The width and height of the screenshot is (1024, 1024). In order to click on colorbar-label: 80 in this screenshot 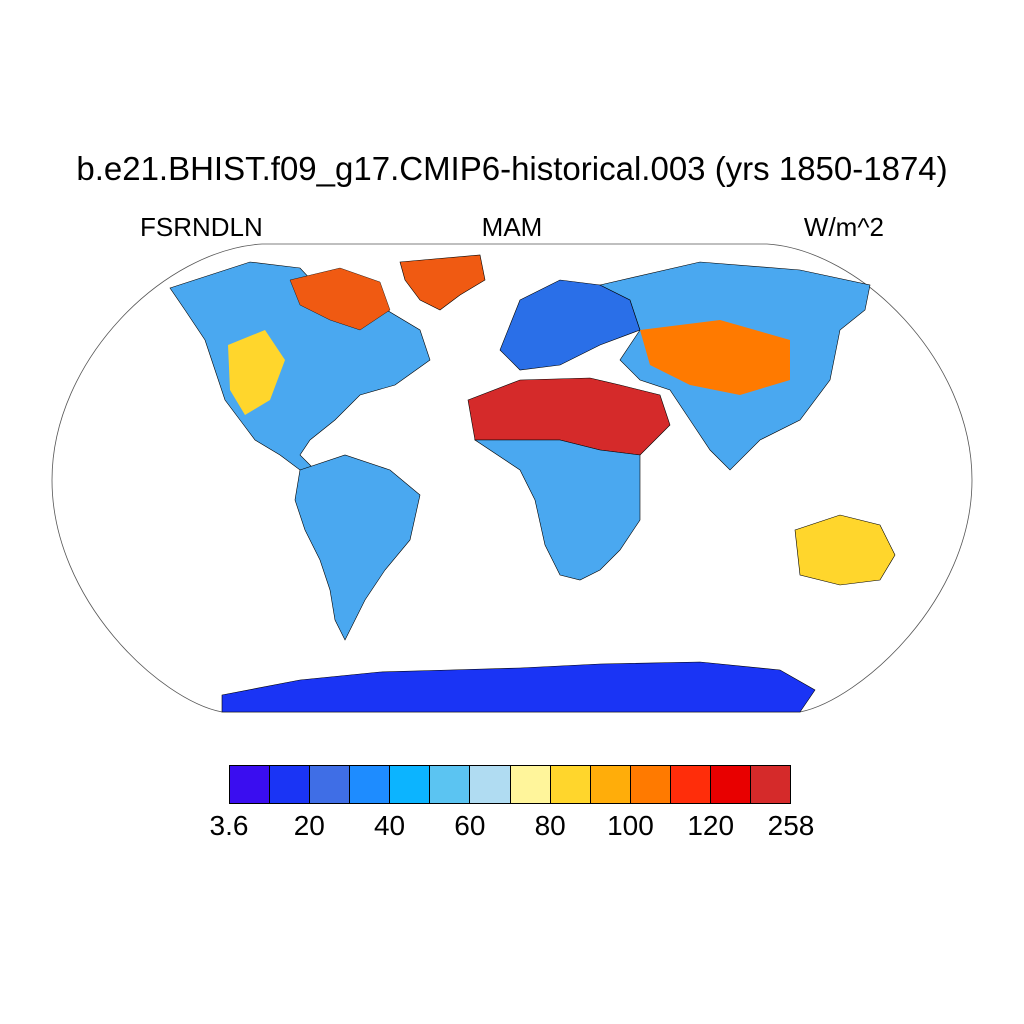, I will do `click(550, 825)`.